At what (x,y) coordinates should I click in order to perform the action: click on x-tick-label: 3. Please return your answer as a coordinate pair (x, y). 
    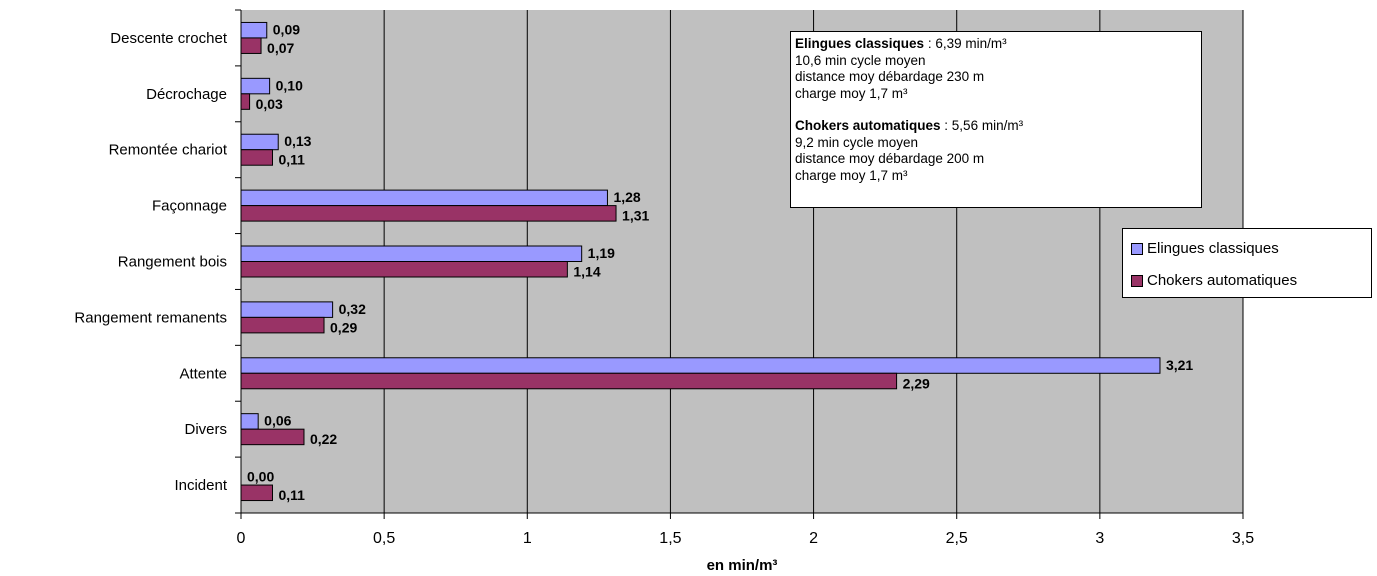
    Looking at the image, I should click on (1099, 538).